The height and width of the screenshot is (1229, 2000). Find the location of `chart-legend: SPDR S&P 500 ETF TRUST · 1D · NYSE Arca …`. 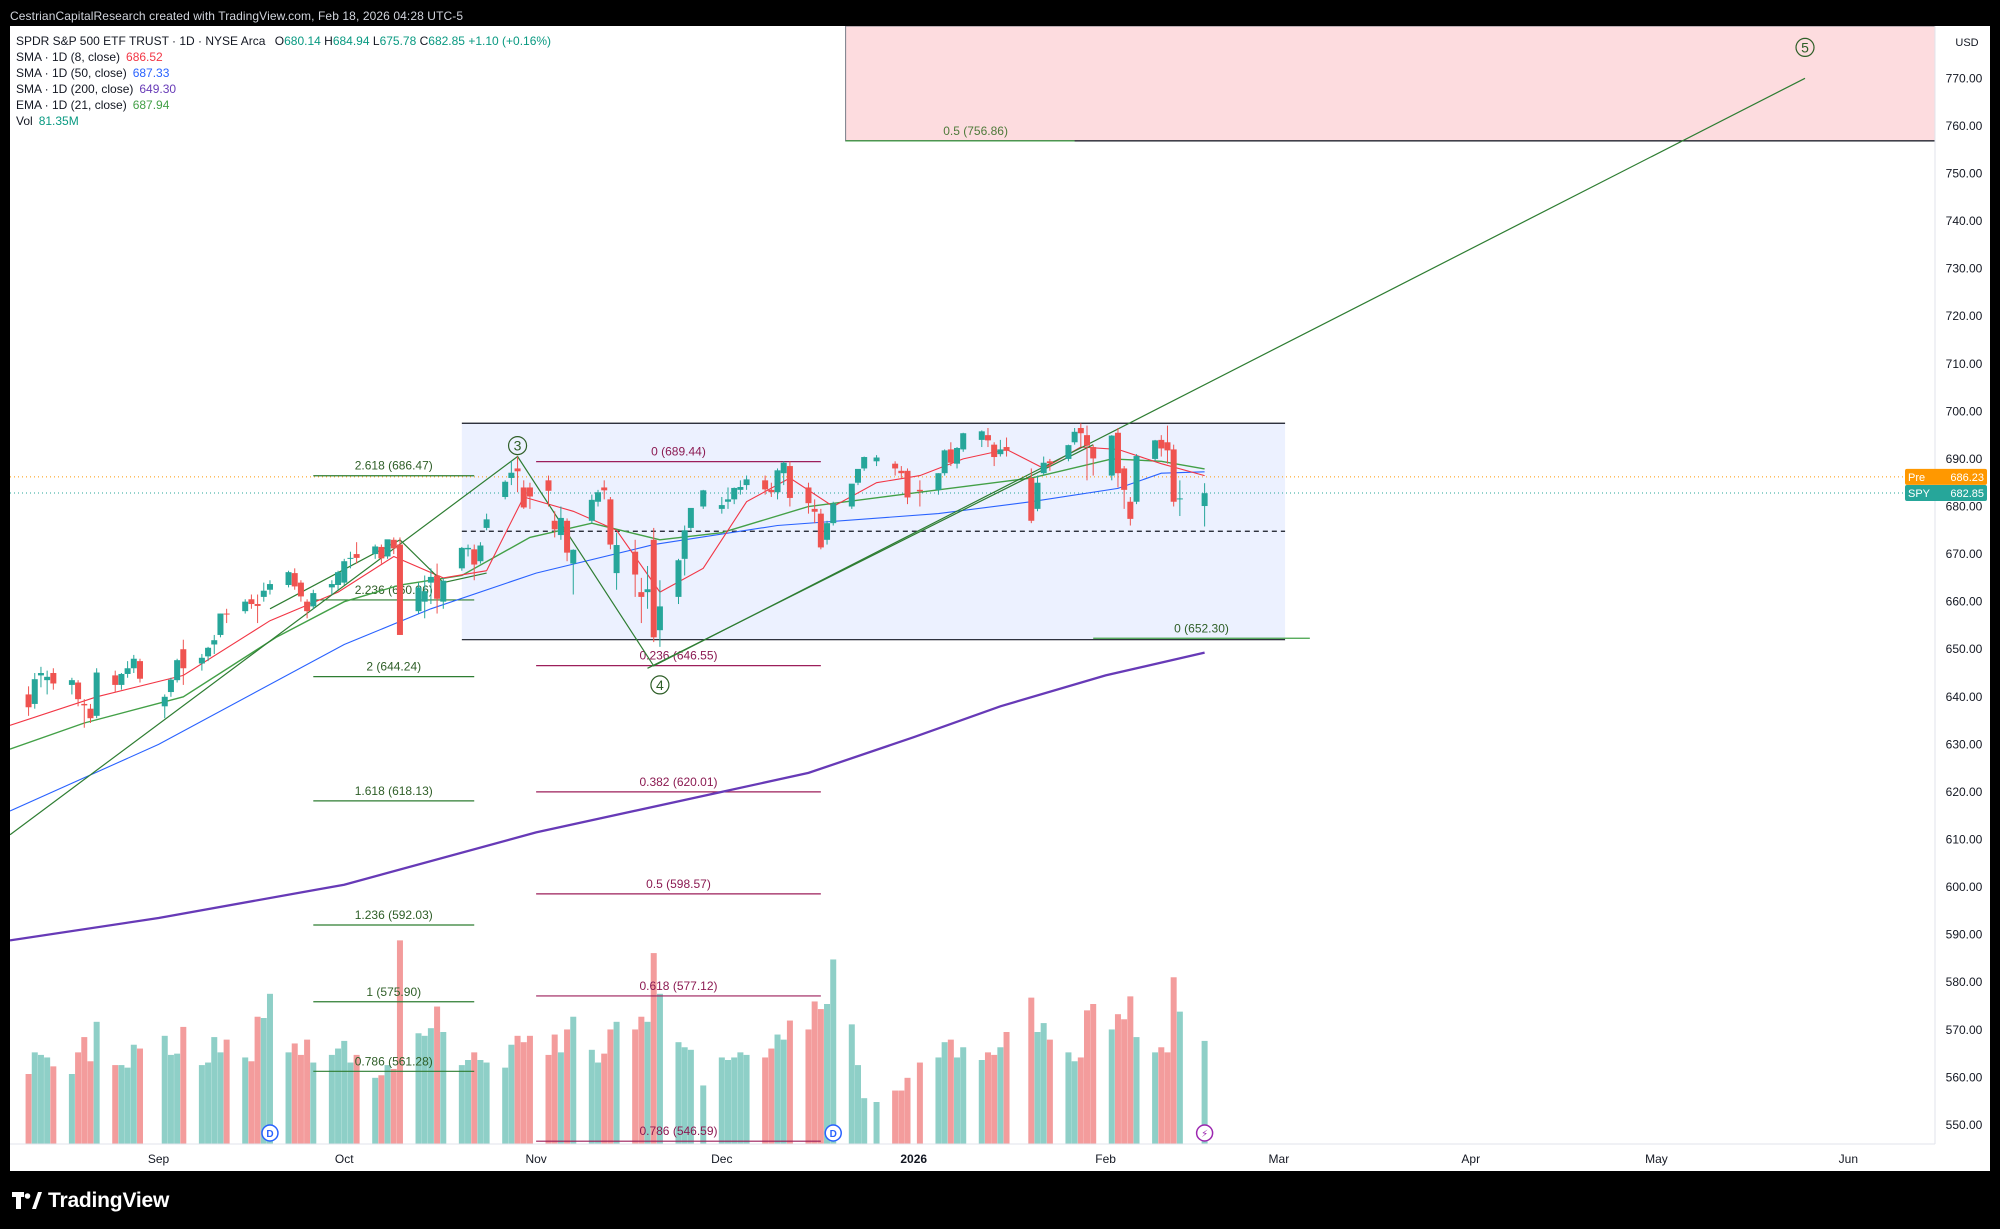

chart-legend: SPDR S&P 500 ETF TRUST · 1D · NYSE Arca … is located at coordinates (283, 81).